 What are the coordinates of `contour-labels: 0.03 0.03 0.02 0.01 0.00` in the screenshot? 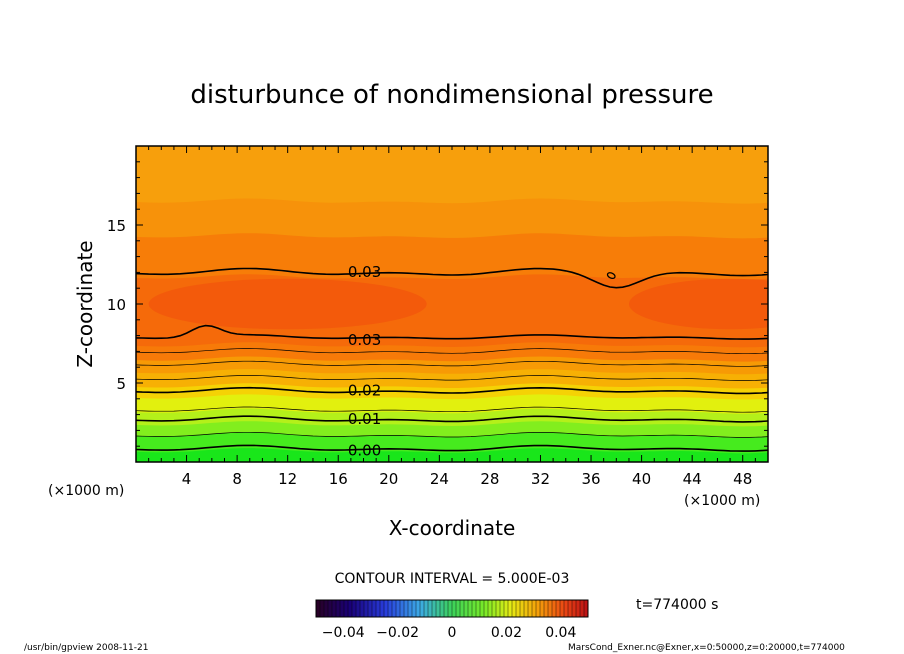 It's located at (364, 361).